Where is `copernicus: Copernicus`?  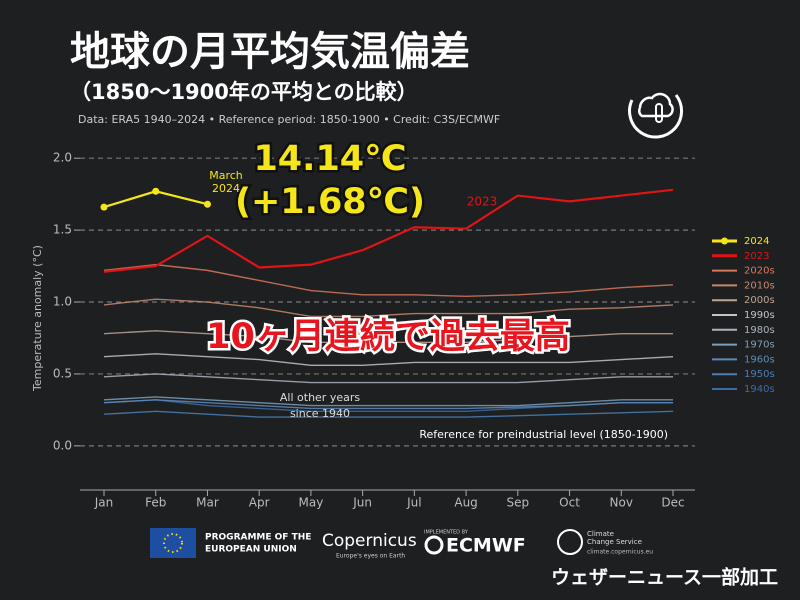
copernicus: Copernicus is located at coordinates (369, 541).